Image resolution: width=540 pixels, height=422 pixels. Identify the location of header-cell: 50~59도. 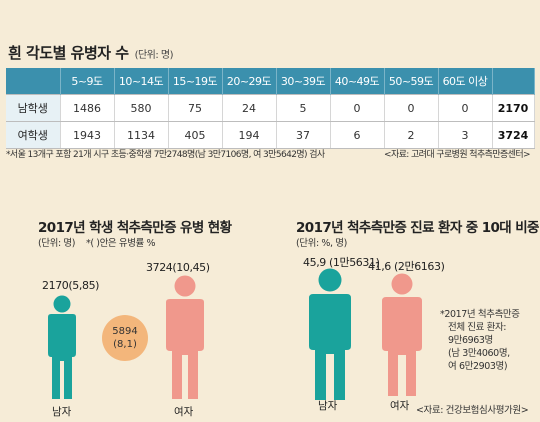
(411, 81).